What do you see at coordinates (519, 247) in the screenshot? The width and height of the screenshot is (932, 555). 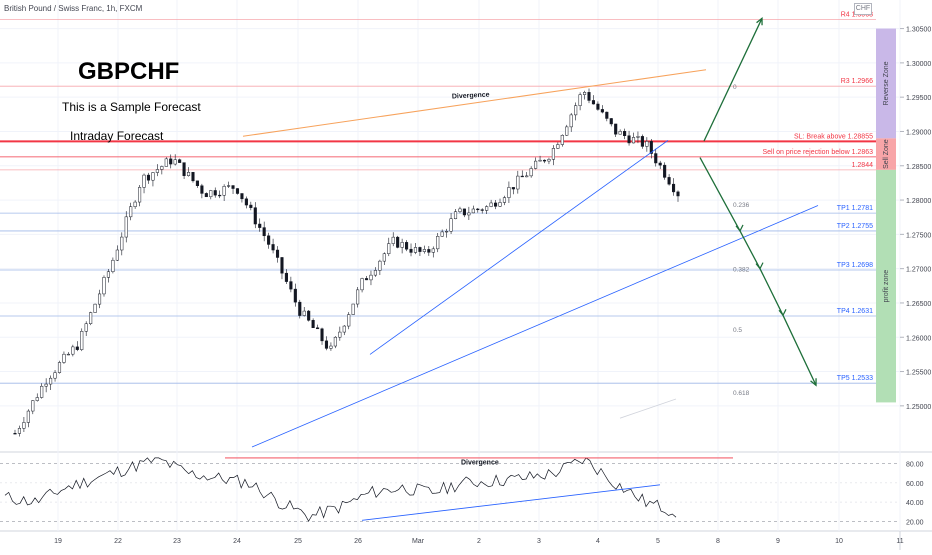 I see `uptrend-line-short` at bounding box center [519, 247].